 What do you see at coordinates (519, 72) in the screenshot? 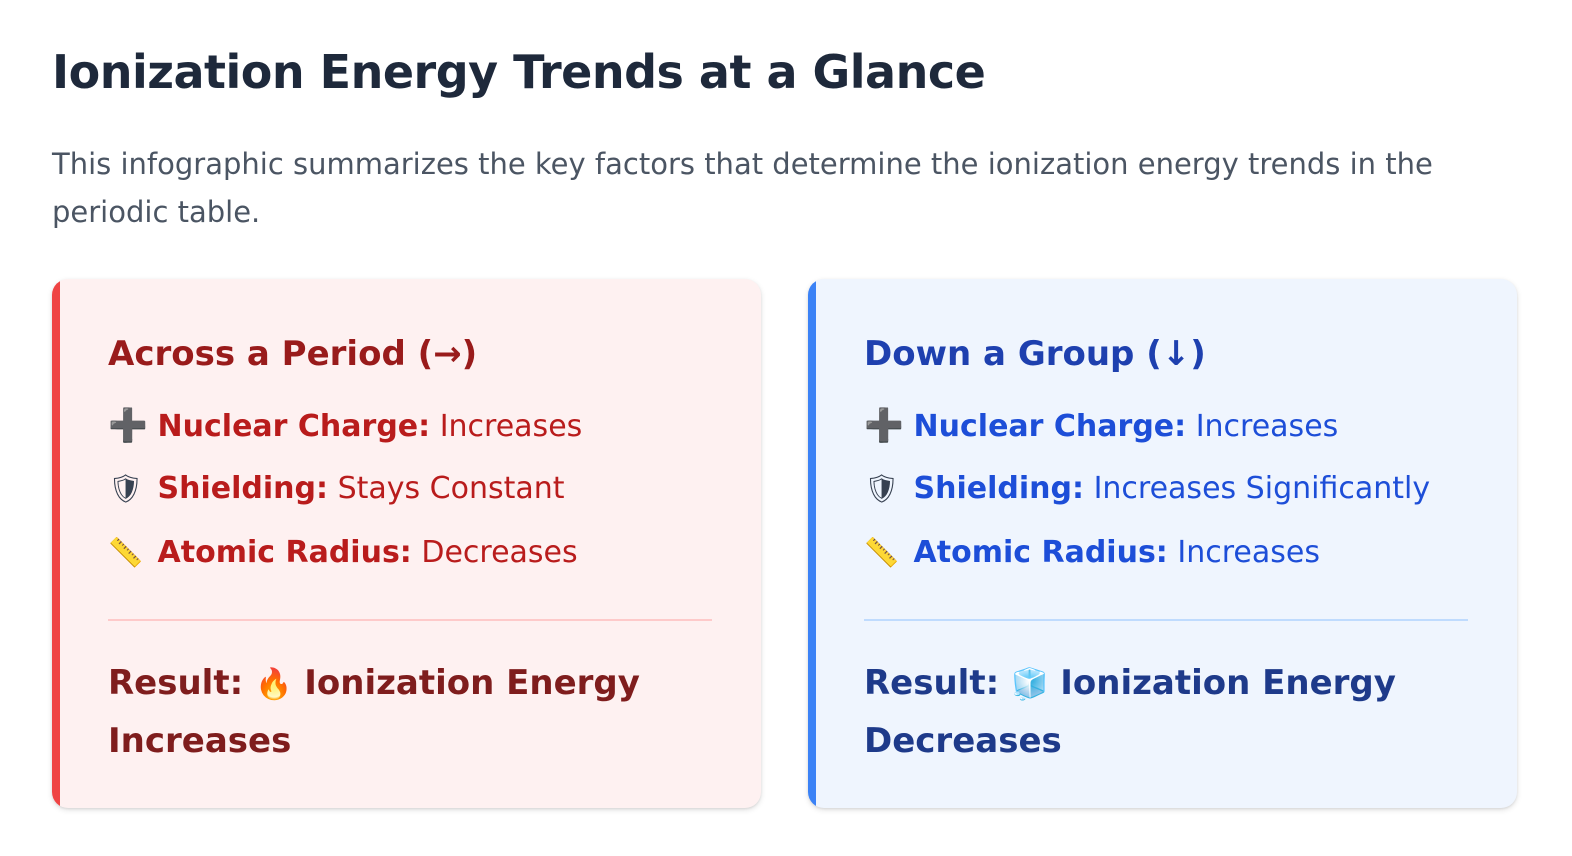
I see `page-title: Ionization Energy Trends at a Glance` at bounding box center [519, 72].